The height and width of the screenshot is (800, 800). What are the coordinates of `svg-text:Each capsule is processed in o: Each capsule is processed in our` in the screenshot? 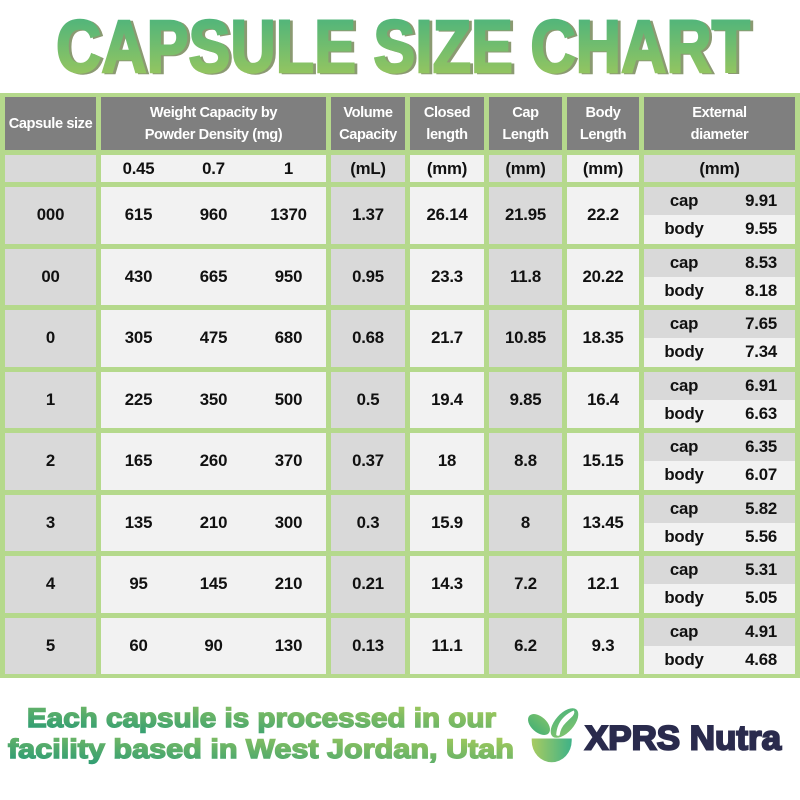 It's located at (262, 718).